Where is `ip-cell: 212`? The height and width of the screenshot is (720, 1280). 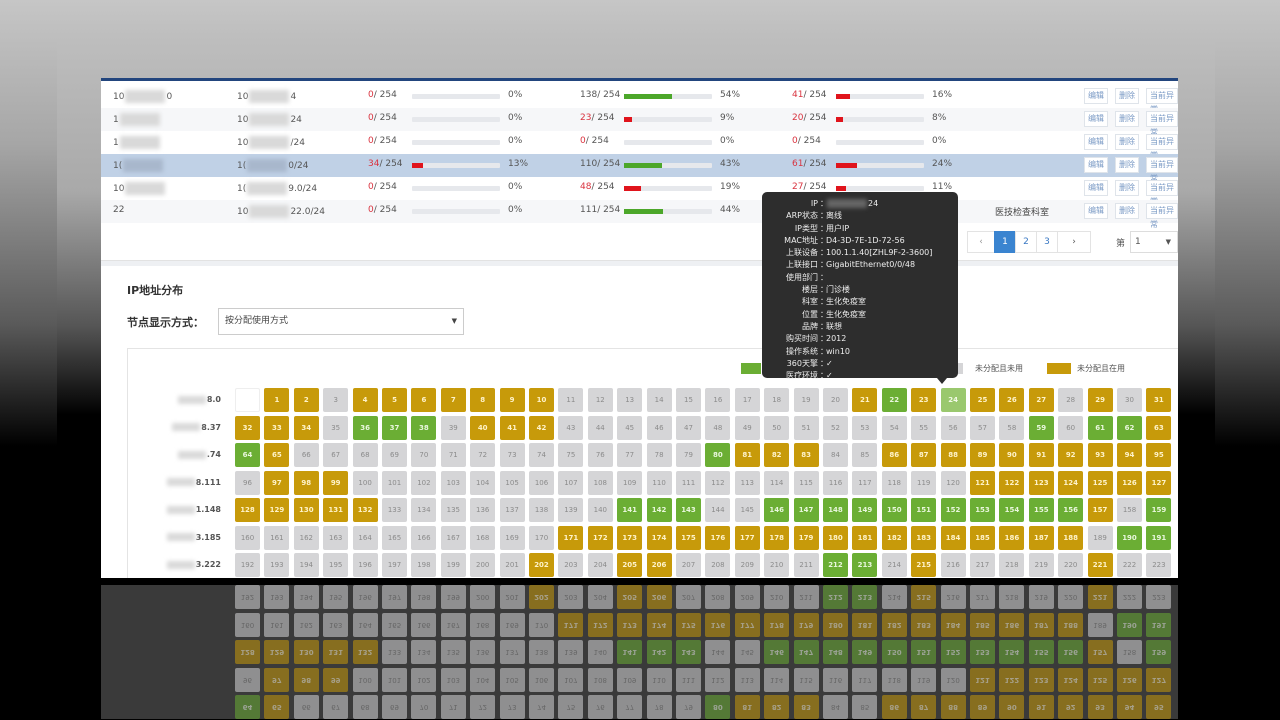 ip-cell: 212 is located at coordinates (835, 565).